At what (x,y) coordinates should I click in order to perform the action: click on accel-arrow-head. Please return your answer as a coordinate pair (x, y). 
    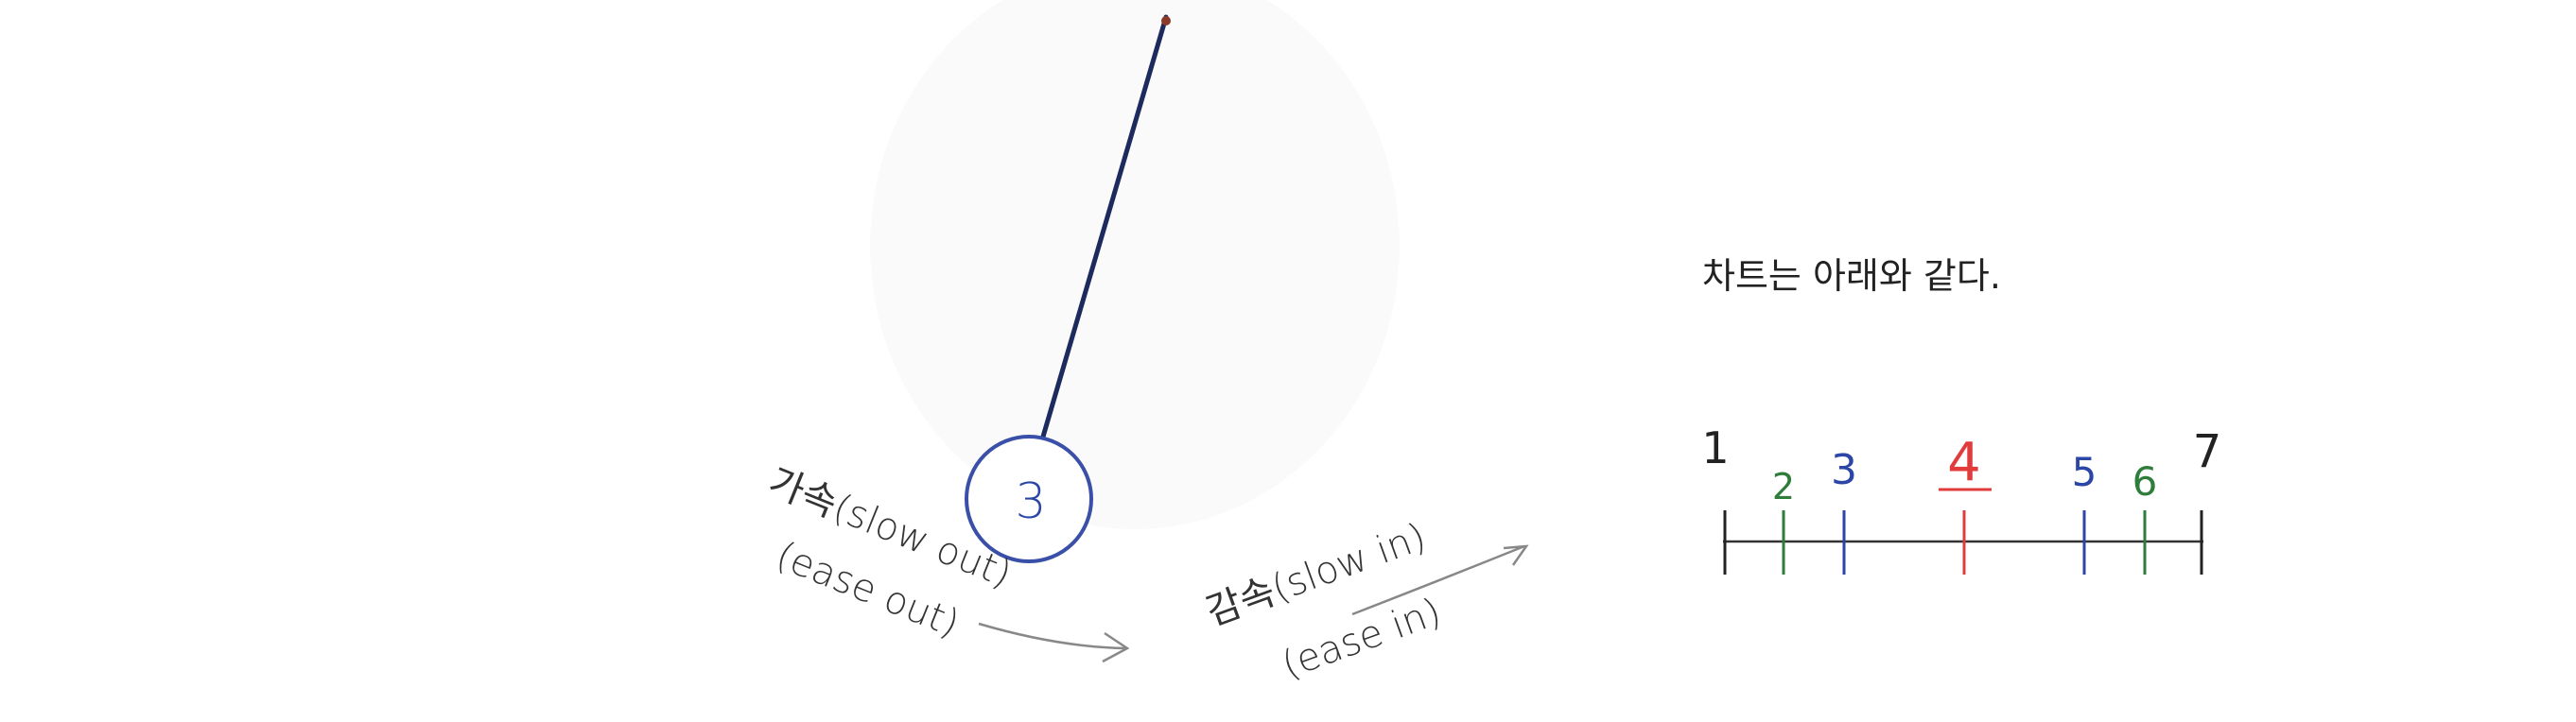
    Looking at the image, I should click on (1116, 647).